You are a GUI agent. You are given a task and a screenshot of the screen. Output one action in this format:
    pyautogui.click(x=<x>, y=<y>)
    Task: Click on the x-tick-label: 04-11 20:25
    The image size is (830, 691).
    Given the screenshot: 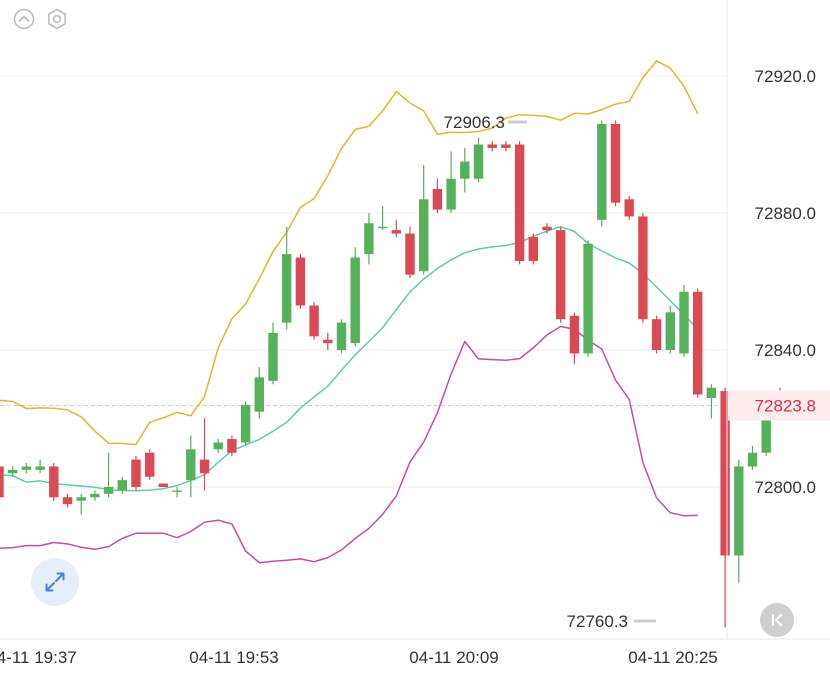 What is the action you would take?
    pyautogui.click(x=672, y=657)
    